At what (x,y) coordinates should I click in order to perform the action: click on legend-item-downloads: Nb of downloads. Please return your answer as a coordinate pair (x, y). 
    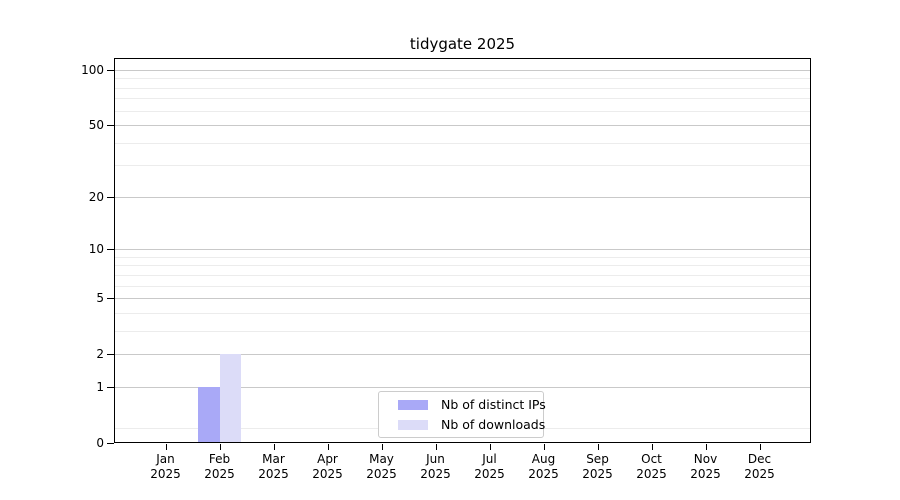
    Looking at the image, I should click on (462, 425).